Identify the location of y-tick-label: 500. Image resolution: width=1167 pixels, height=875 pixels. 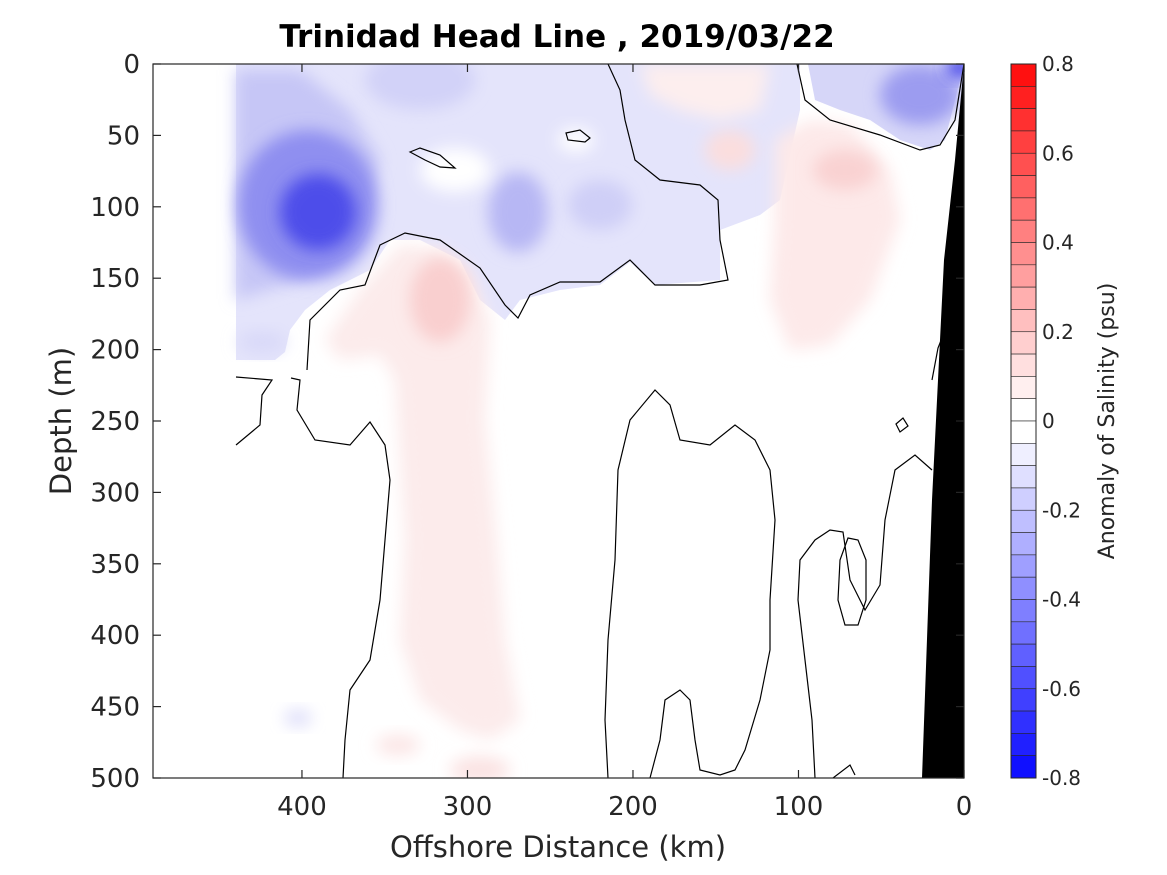
(115, 779).